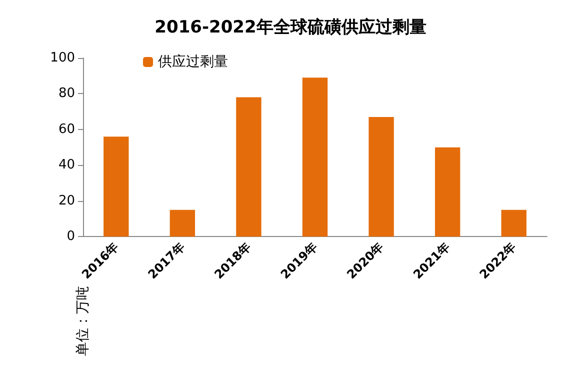  Describe the element at coordinates (70, 236) in the screenshot. I see `y-tick-label: 0` at that location.